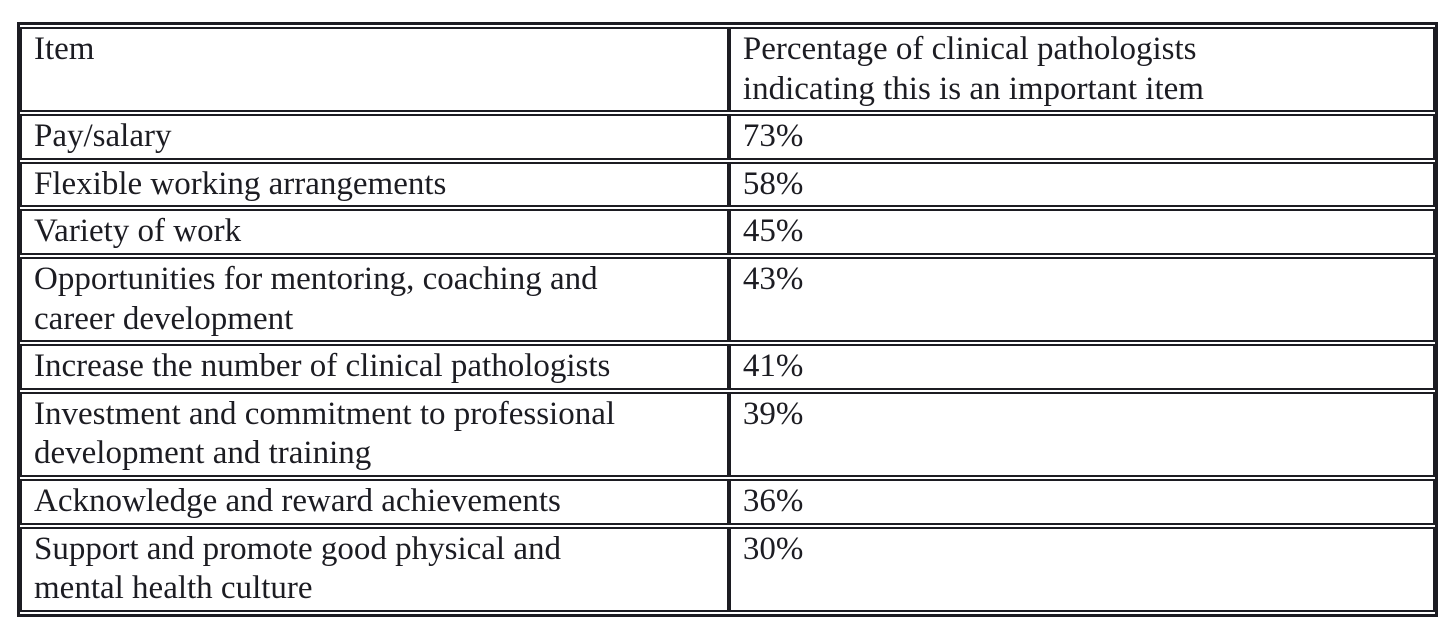  I want to click on percentage-cell: 58%, so click(1081, 184).